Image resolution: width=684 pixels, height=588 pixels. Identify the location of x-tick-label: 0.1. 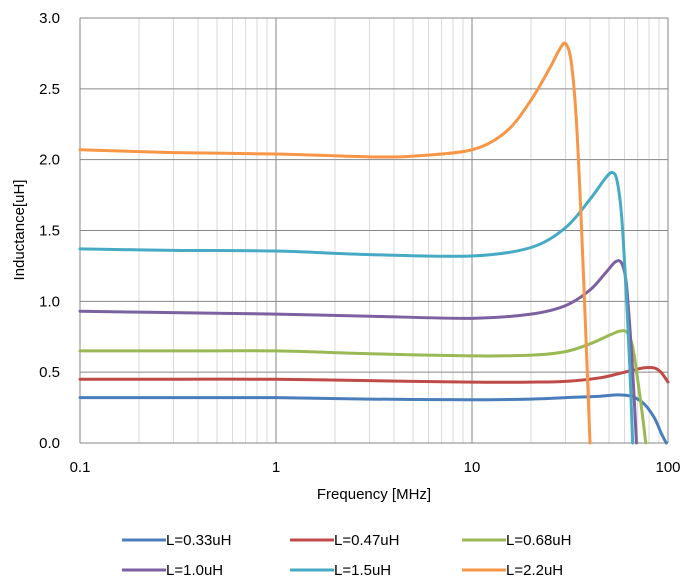
(80, 467).